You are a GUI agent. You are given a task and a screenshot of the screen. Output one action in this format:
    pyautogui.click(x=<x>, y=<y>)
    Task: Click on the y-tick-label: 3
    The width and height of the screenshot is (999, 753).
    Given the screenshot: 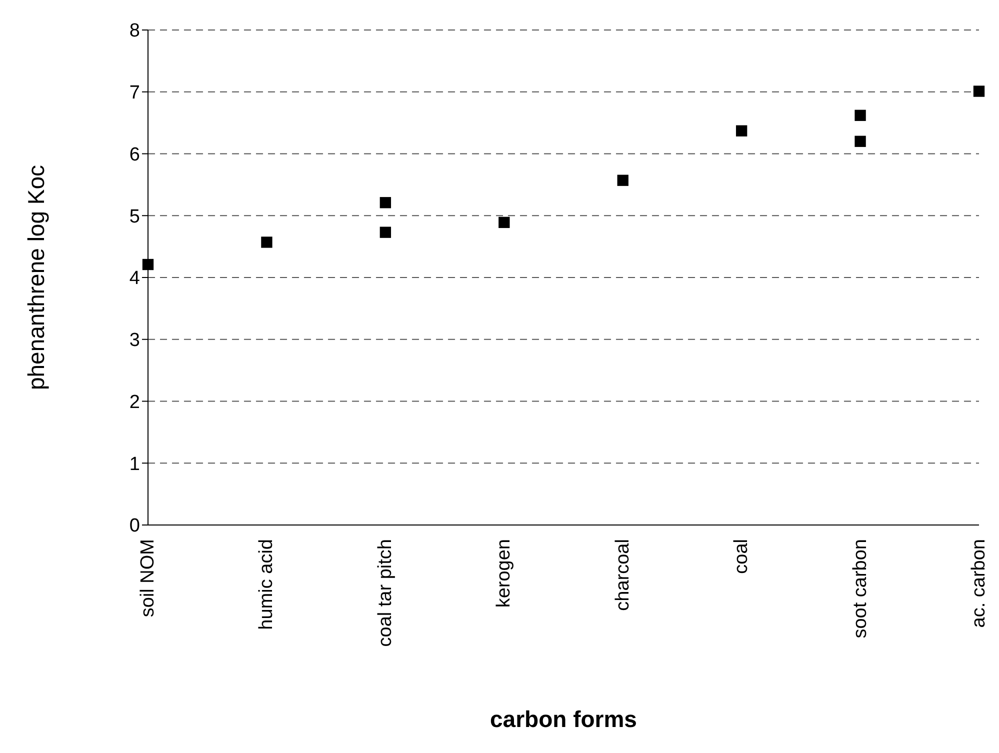 What is the action you would take?
    pyautogui.click(x=134, y=341)
    